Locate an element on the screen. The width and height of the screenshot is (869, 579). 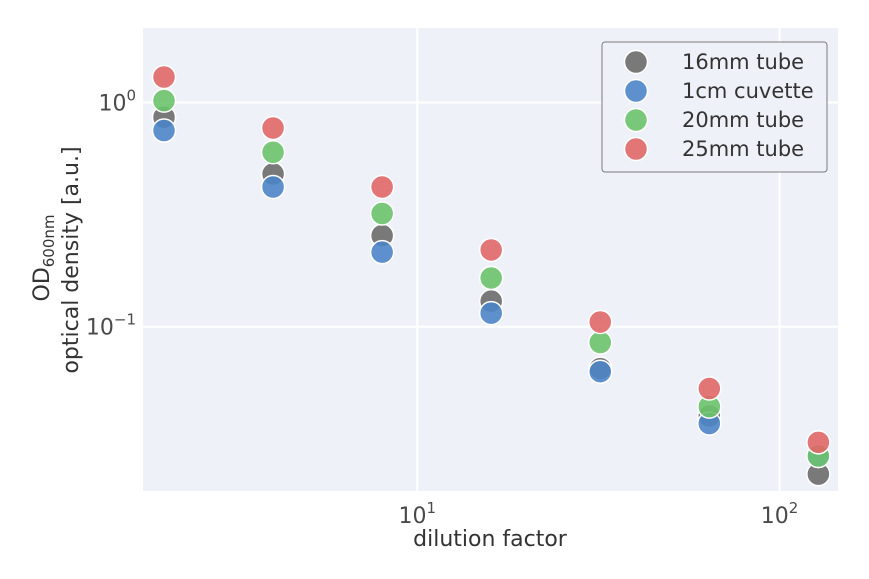
y-tick-labels: 10⁰ 10⁻¹ is located at coordinates (111, 214).